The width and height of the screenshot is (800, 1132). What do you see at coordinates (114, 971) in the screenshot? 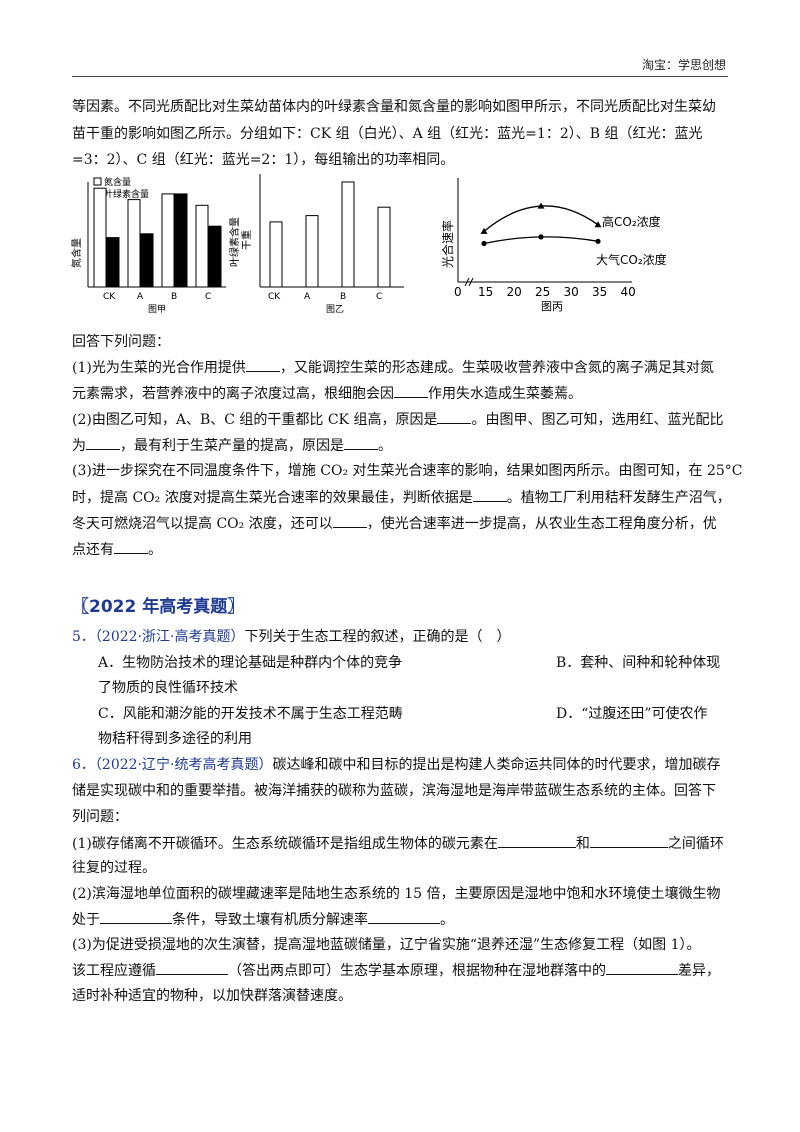
I see `q6-s3-text-b: 该工程应遵循` at bounding box center [114, 971].